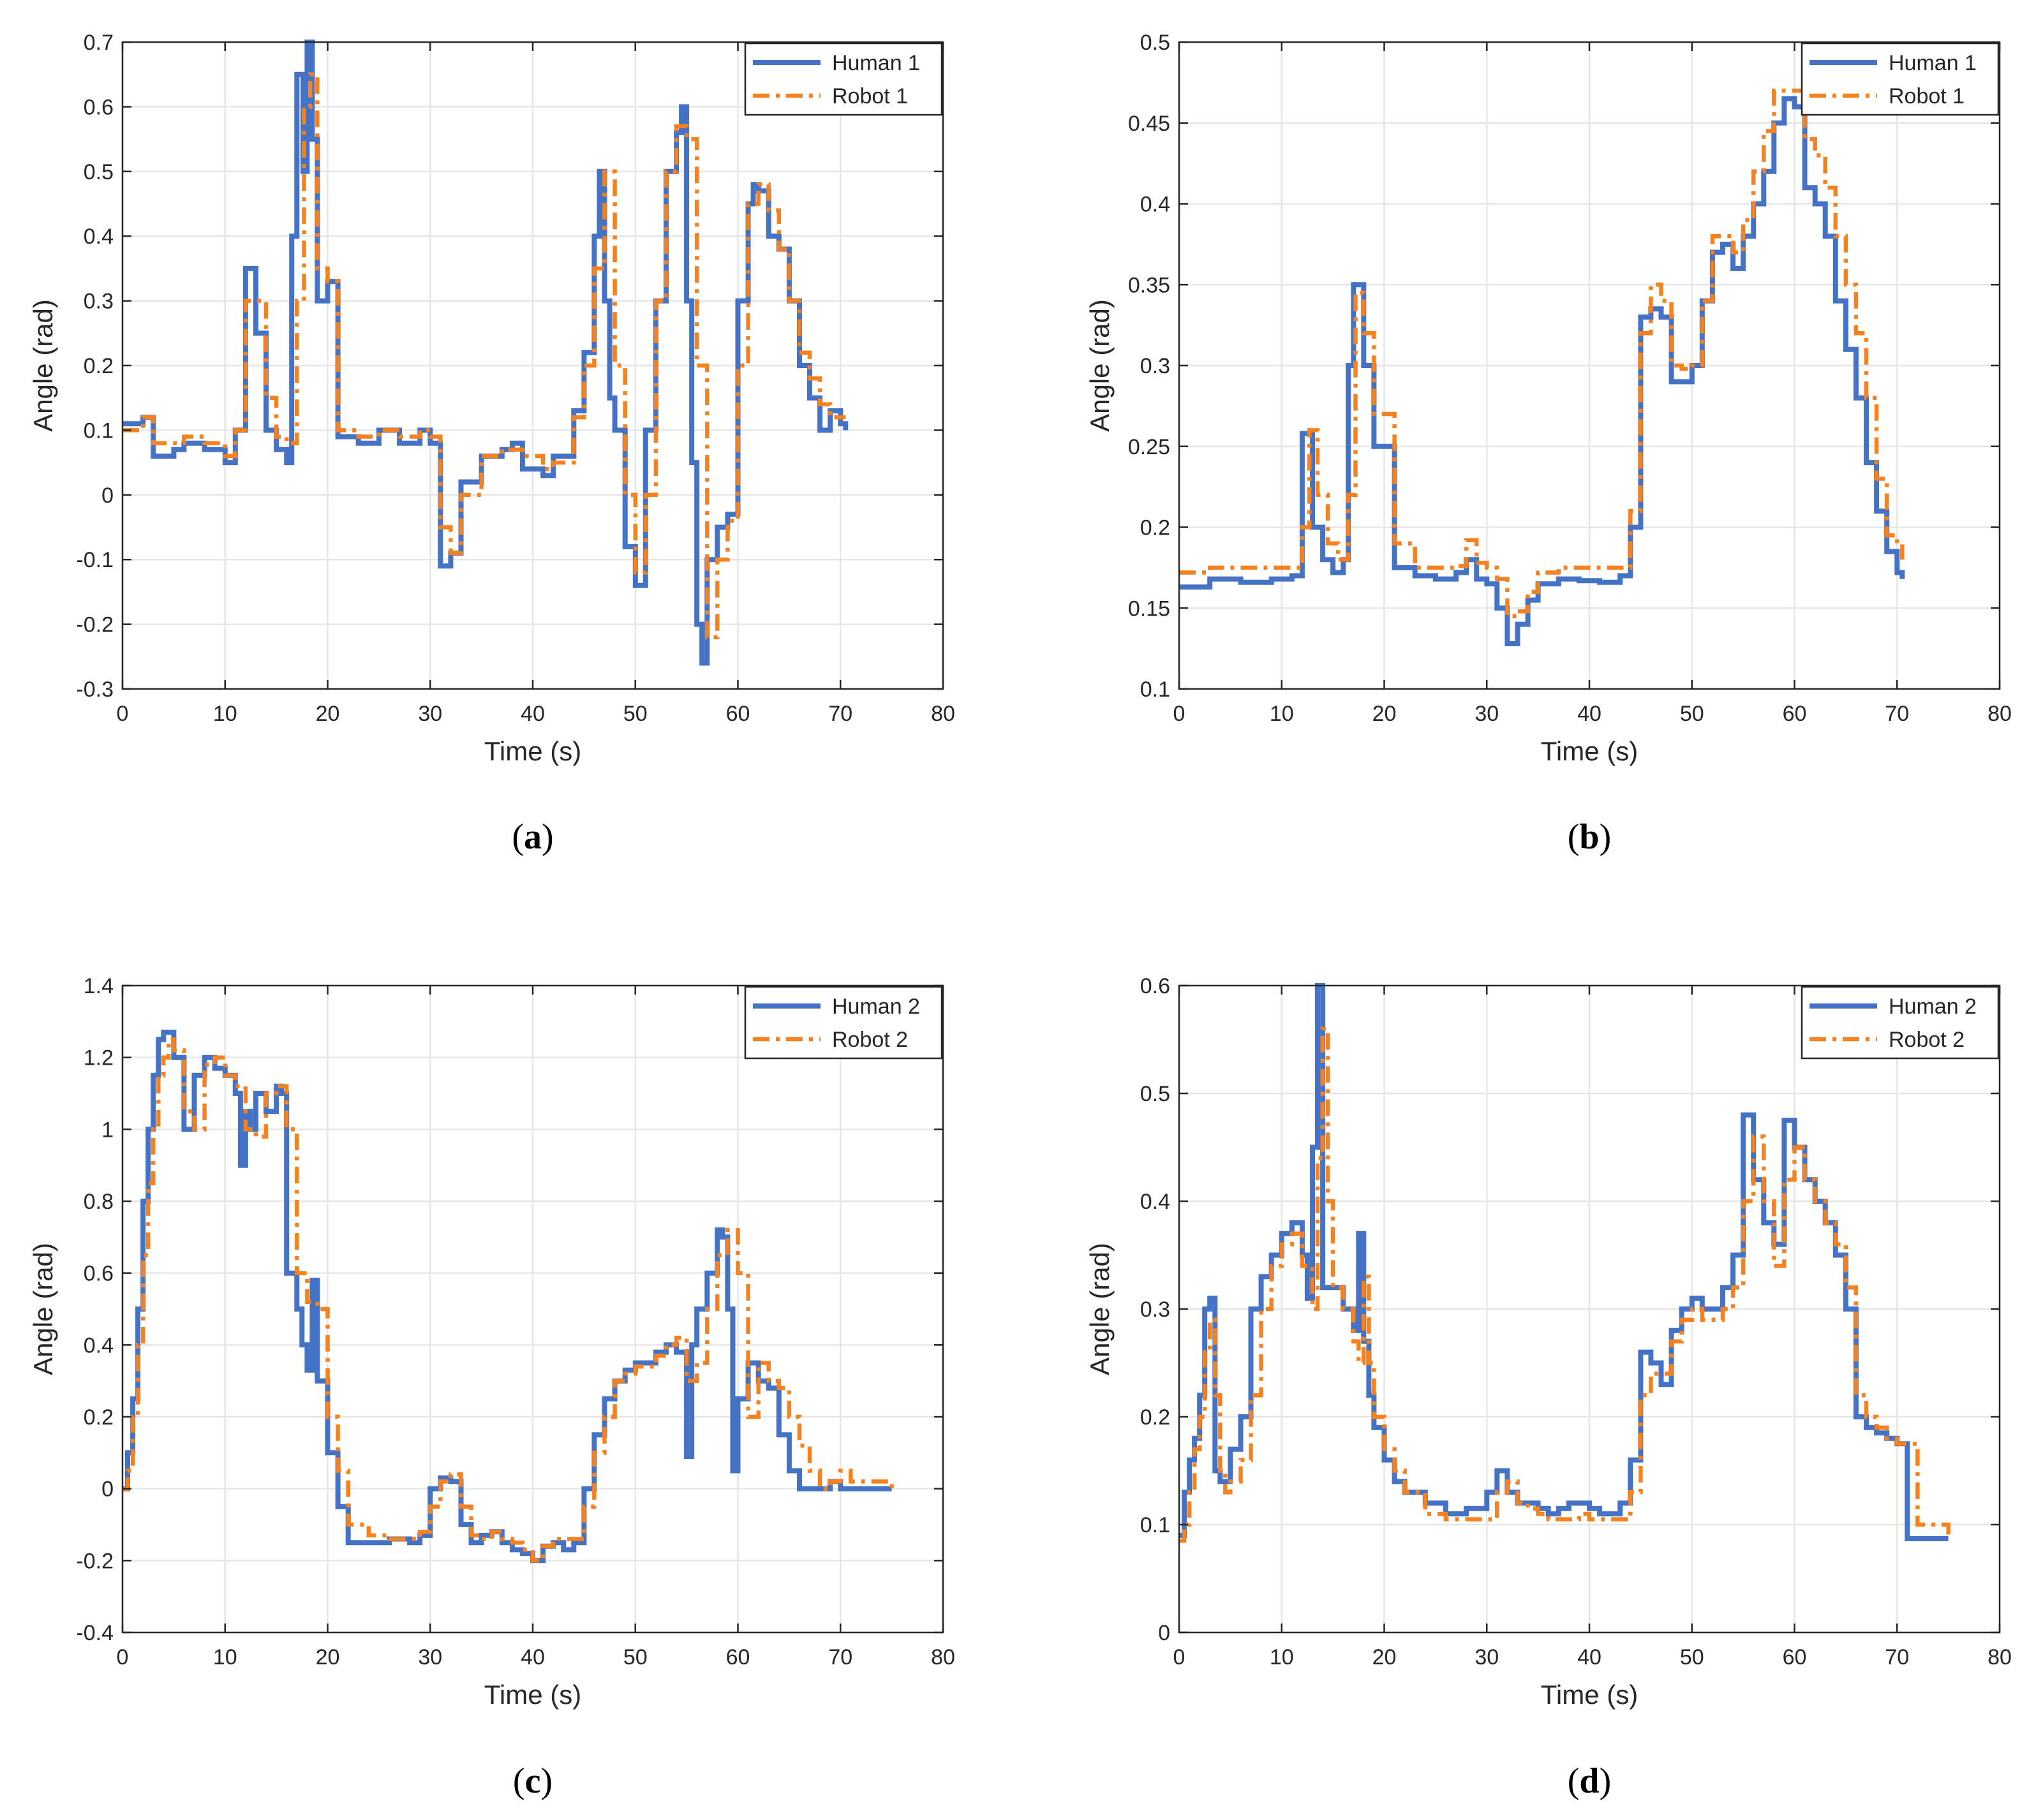 The width and height of the screenshot is (2036, 1820). What do you see at coordinates (99, 1202) in the screenshot?
I see `y-tick-label: 0.8` at bounding box center [99, 1202].